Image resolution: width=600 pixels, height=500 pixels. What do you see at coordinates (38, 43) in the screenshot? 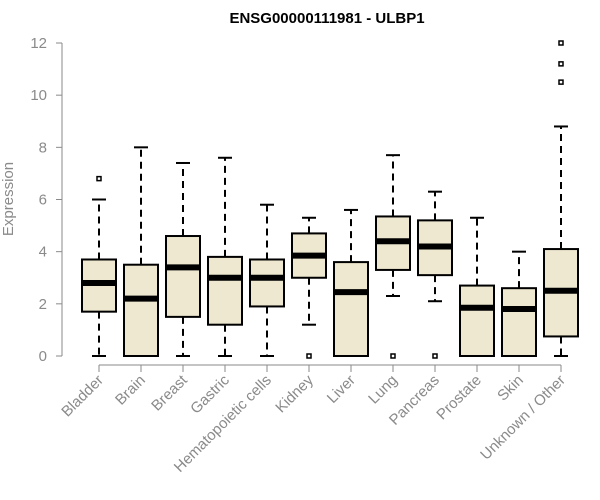
I see `y-tick-label: 12` at bounding box center [38, 43].